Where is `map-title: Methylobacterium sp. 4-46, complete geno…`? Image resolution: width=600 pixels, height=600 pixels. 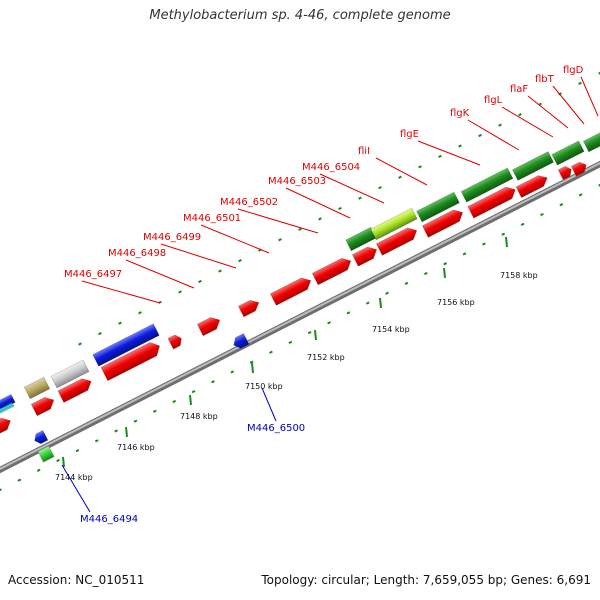
map-title: Methylobacterium sp. 4-46, complete geno… is located at coordinates (300, 15).